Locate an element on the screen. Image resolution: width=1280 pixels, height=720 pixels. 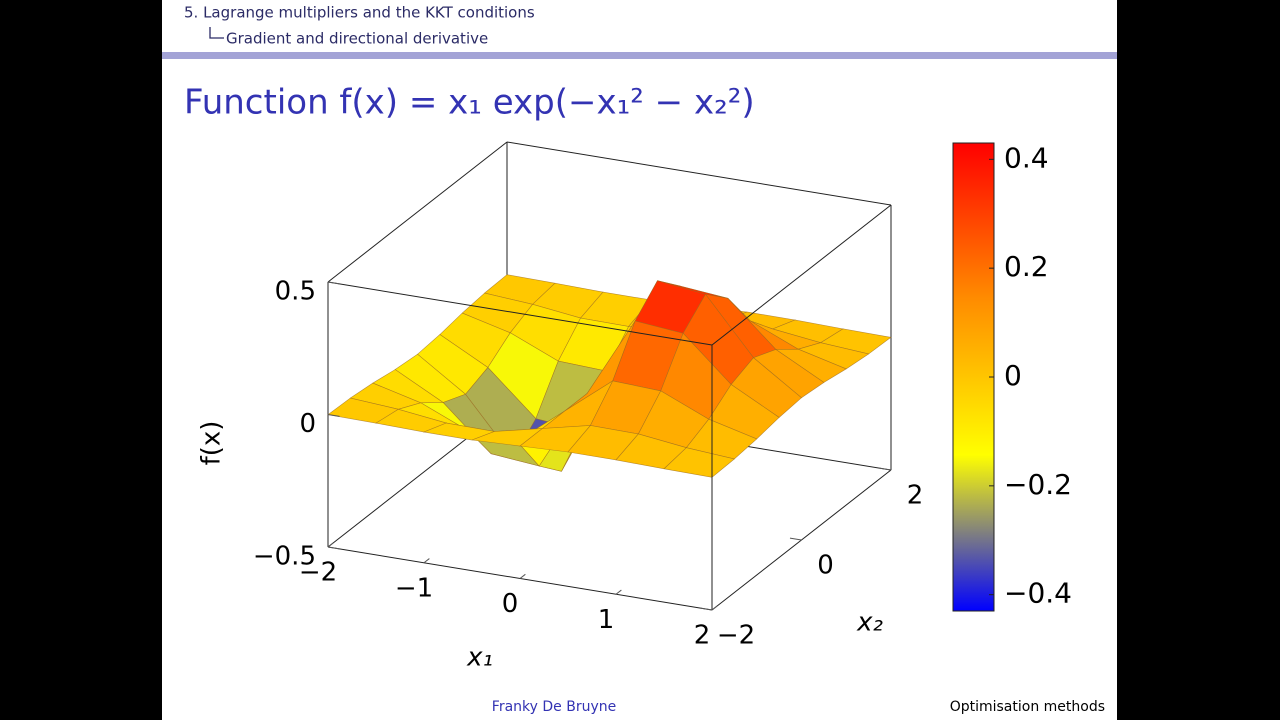
colorbar-tick-label: 0.2 is located at coordinates (1026, 266).